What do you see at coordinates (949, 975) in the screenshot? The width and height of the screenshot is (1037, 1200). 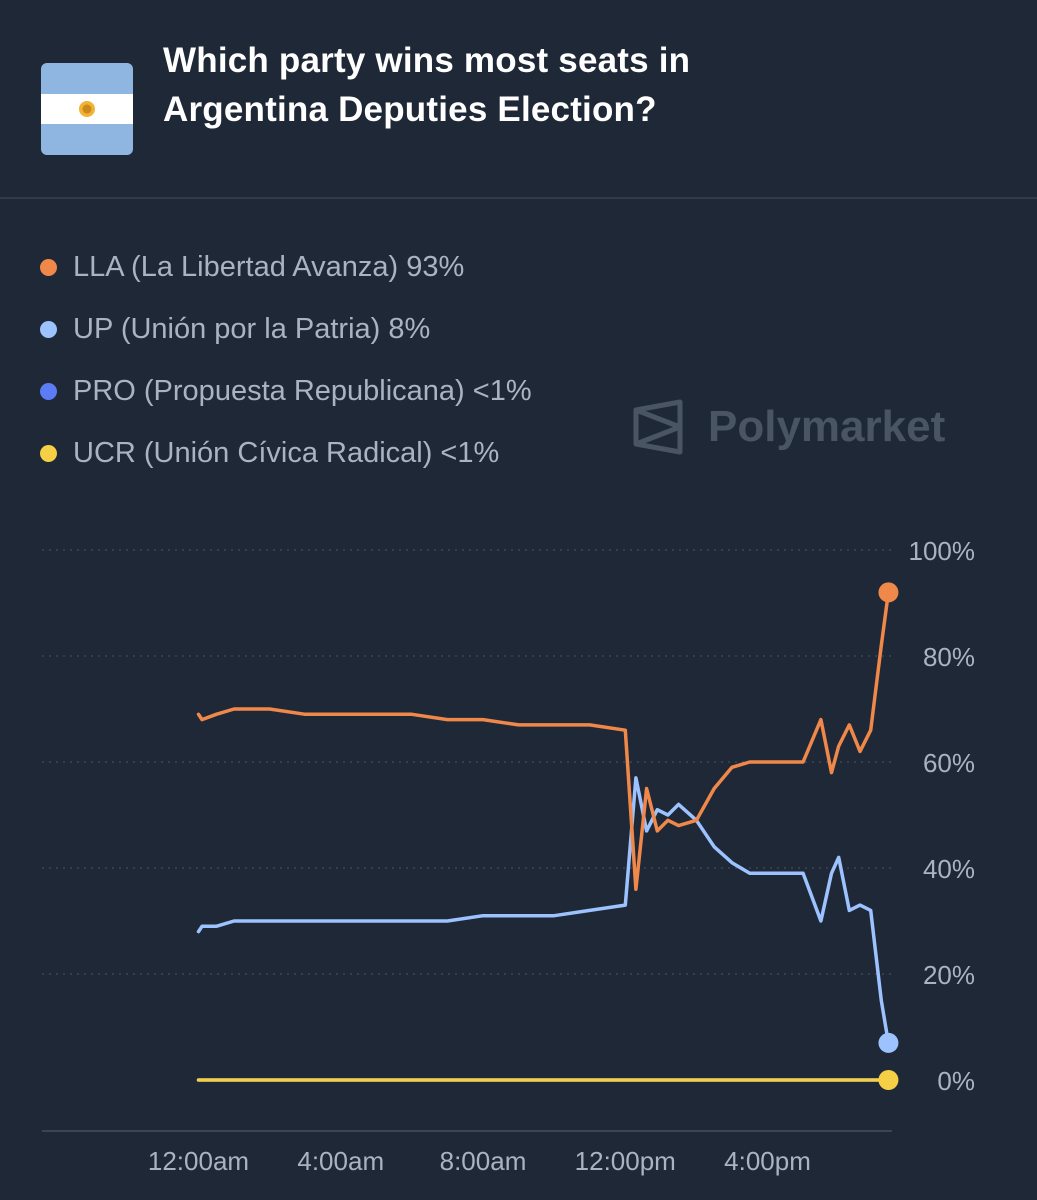 I see `y-tick-label: 20%` at bounding box center [949, 975].